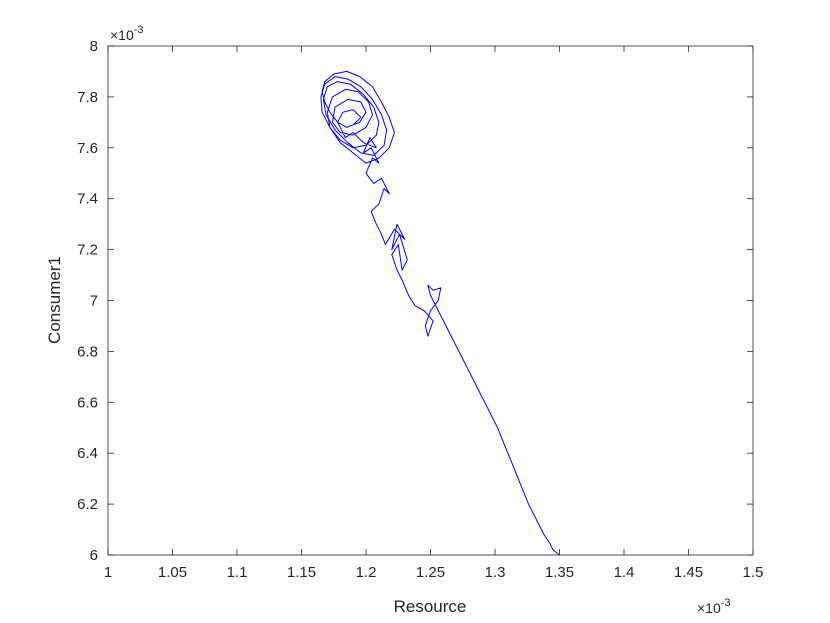 This screenshot has height=623, width=830. Describe the element at coordinates (430, 572) in the screenshot. I see `x-tick-label: 1.25` at that location.